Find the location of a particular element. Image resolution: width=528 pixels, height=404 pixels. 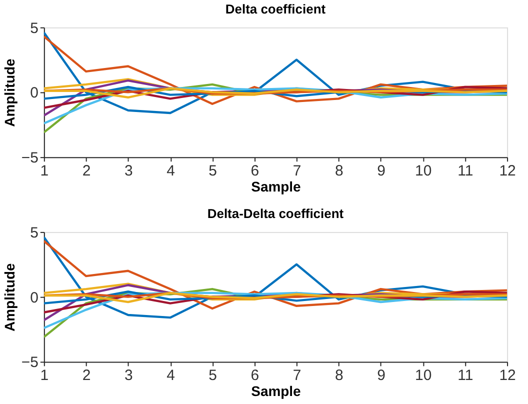

chart-title: Delta-Delta coefficient is located at coordinates (275, 213).